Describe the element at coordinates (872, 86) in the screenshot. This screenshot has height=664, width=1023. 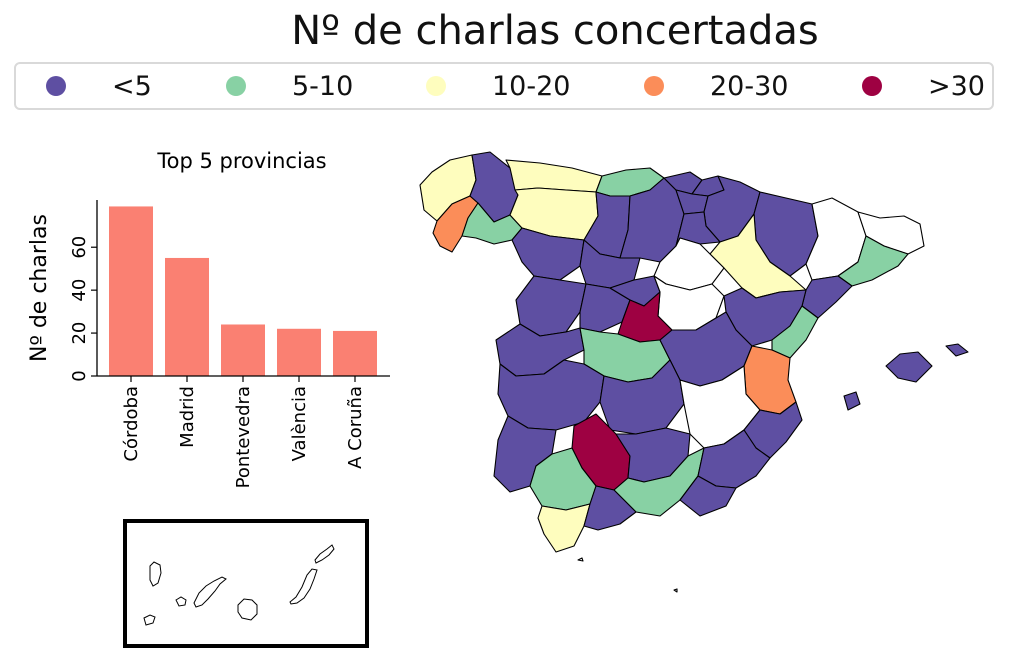
I see `legend-marker-gt30` at that location.